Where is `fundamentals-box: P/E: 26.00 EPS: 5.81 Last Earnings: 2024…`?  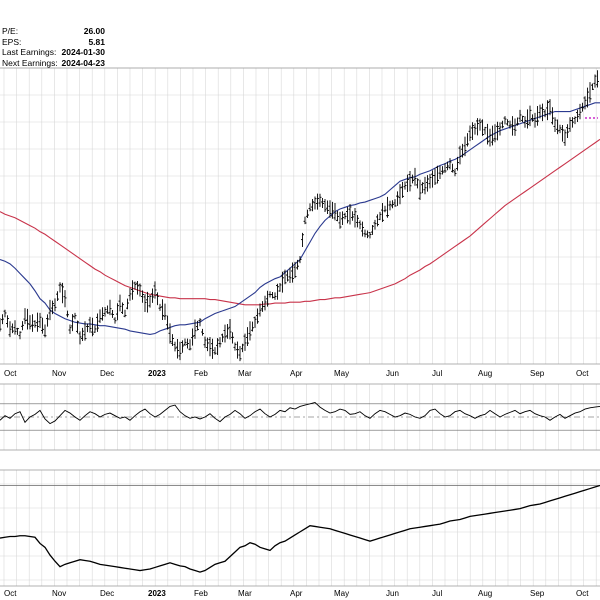 fundamentals-box: P/E: 26.00 EPS: 5.81 Last Earnings: 2024… is located at coordinates (53, 47).